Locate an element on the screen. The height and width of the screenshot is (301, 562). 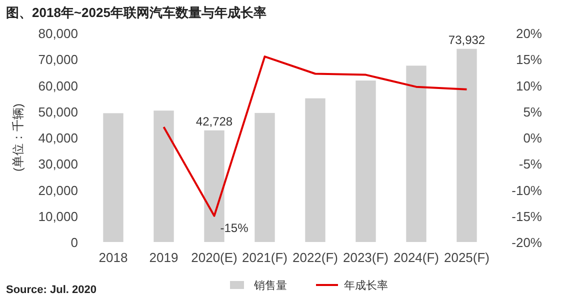
data-label: 73,932 is located at coordinates (467, 39).